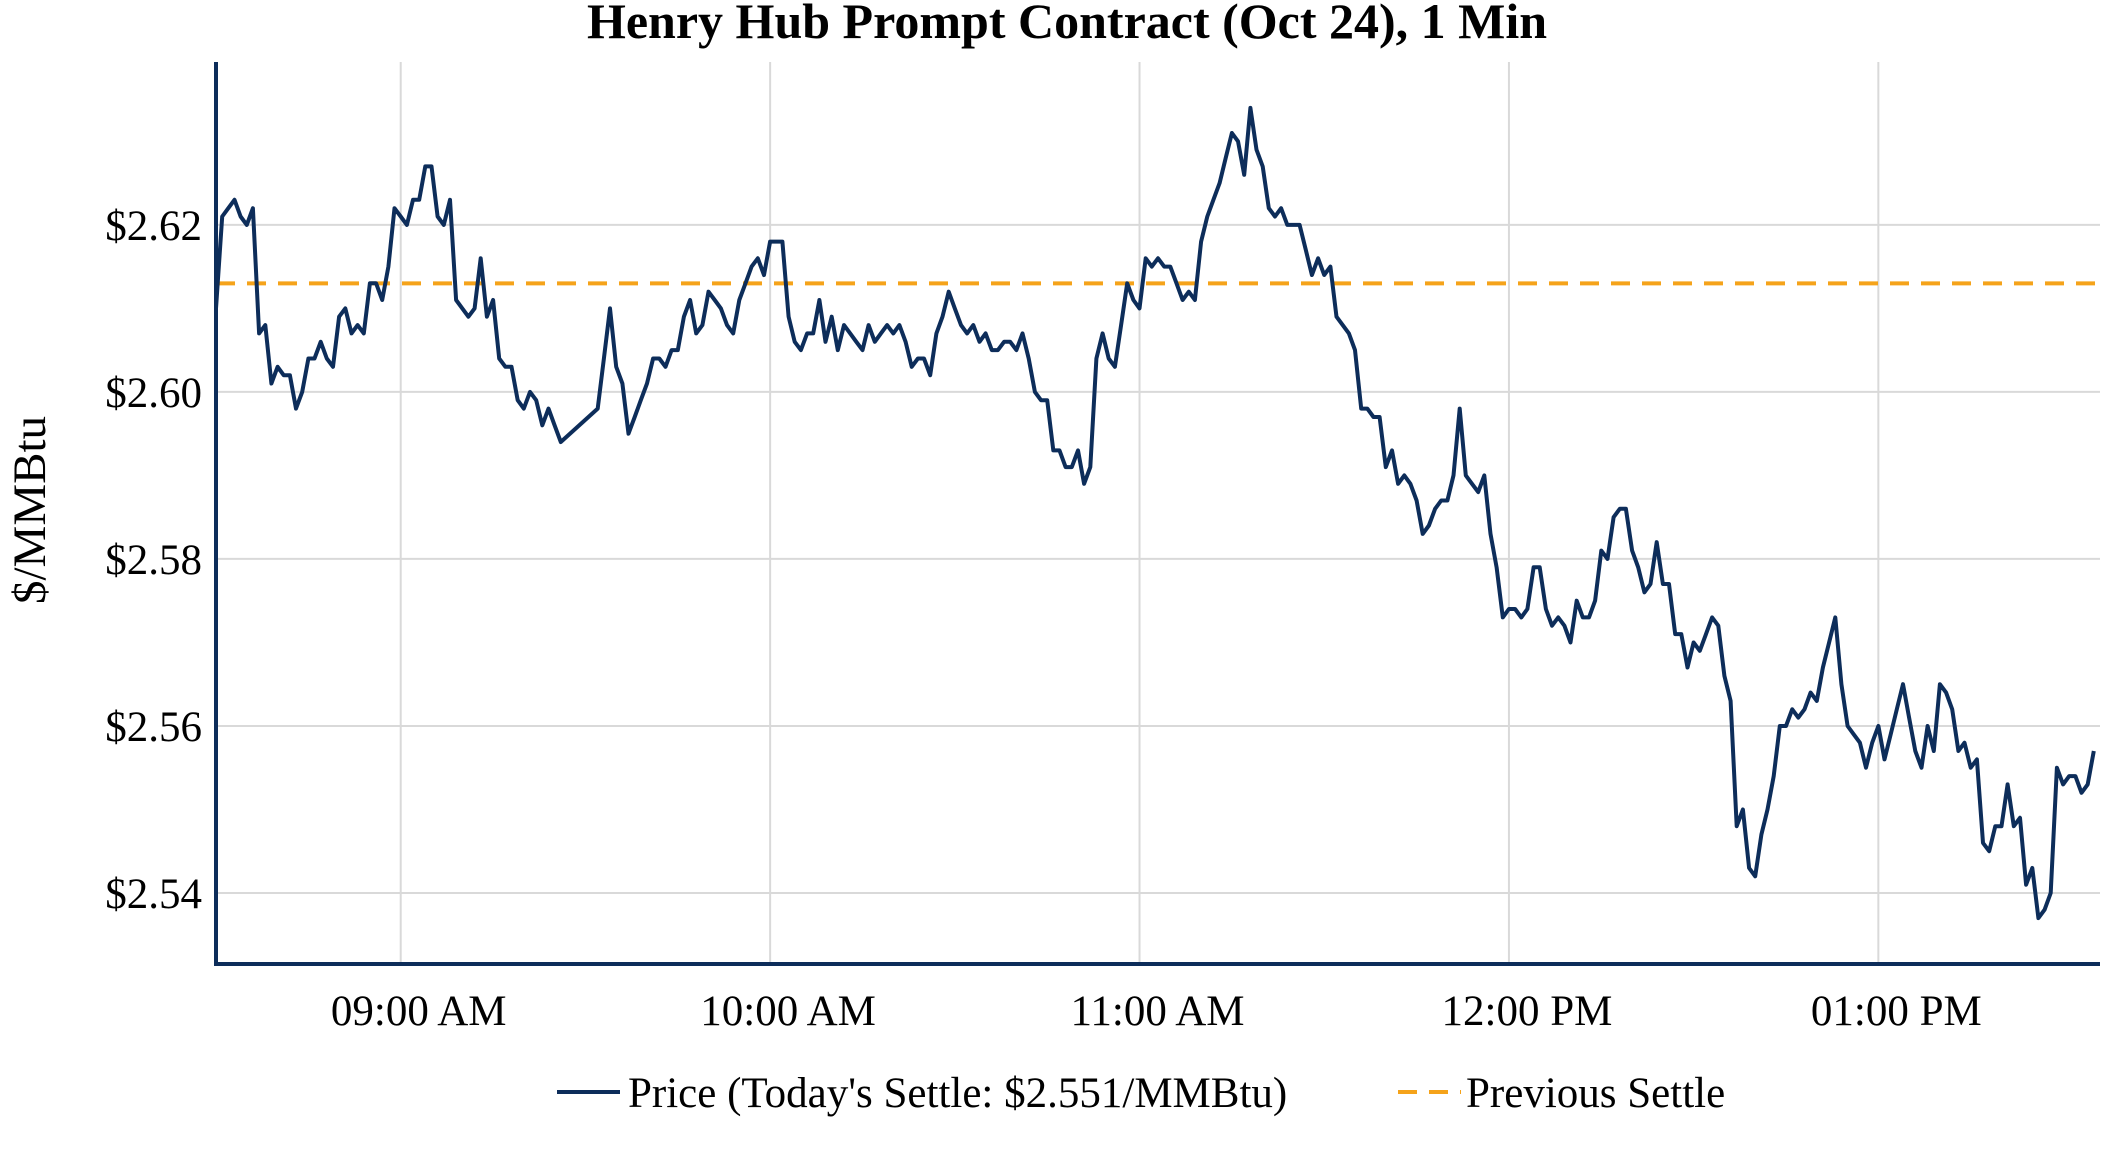 Image resolution: width=2112 pixels, height=1152 pixels. I want to click on x-tick-label: 11:00 AM, so click(1158, 1011).